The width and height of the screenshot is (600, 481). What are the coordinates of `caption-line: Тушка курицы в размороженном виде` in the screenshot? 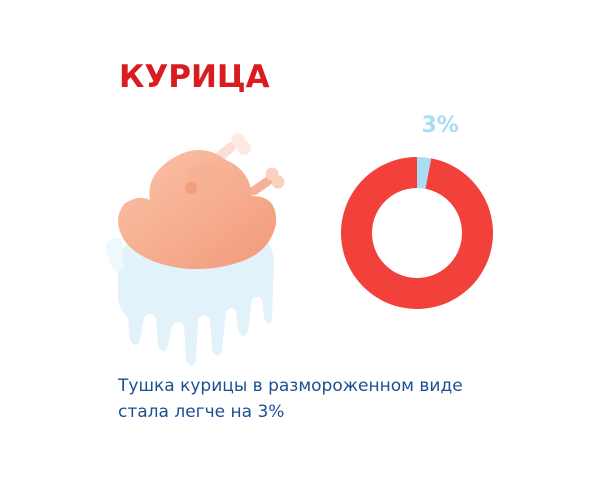 It's located at (290, 386).